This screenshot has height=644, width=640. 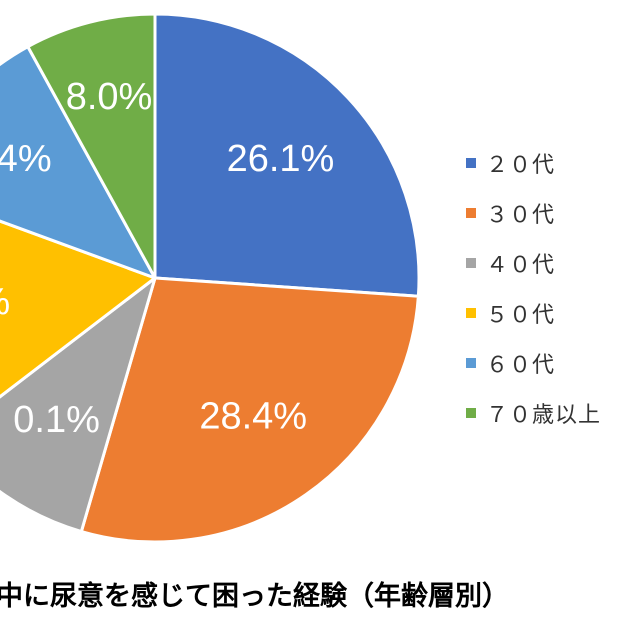 I want to click on legend-item-70plus: ７０歳以上, so click(x=551, y=413).